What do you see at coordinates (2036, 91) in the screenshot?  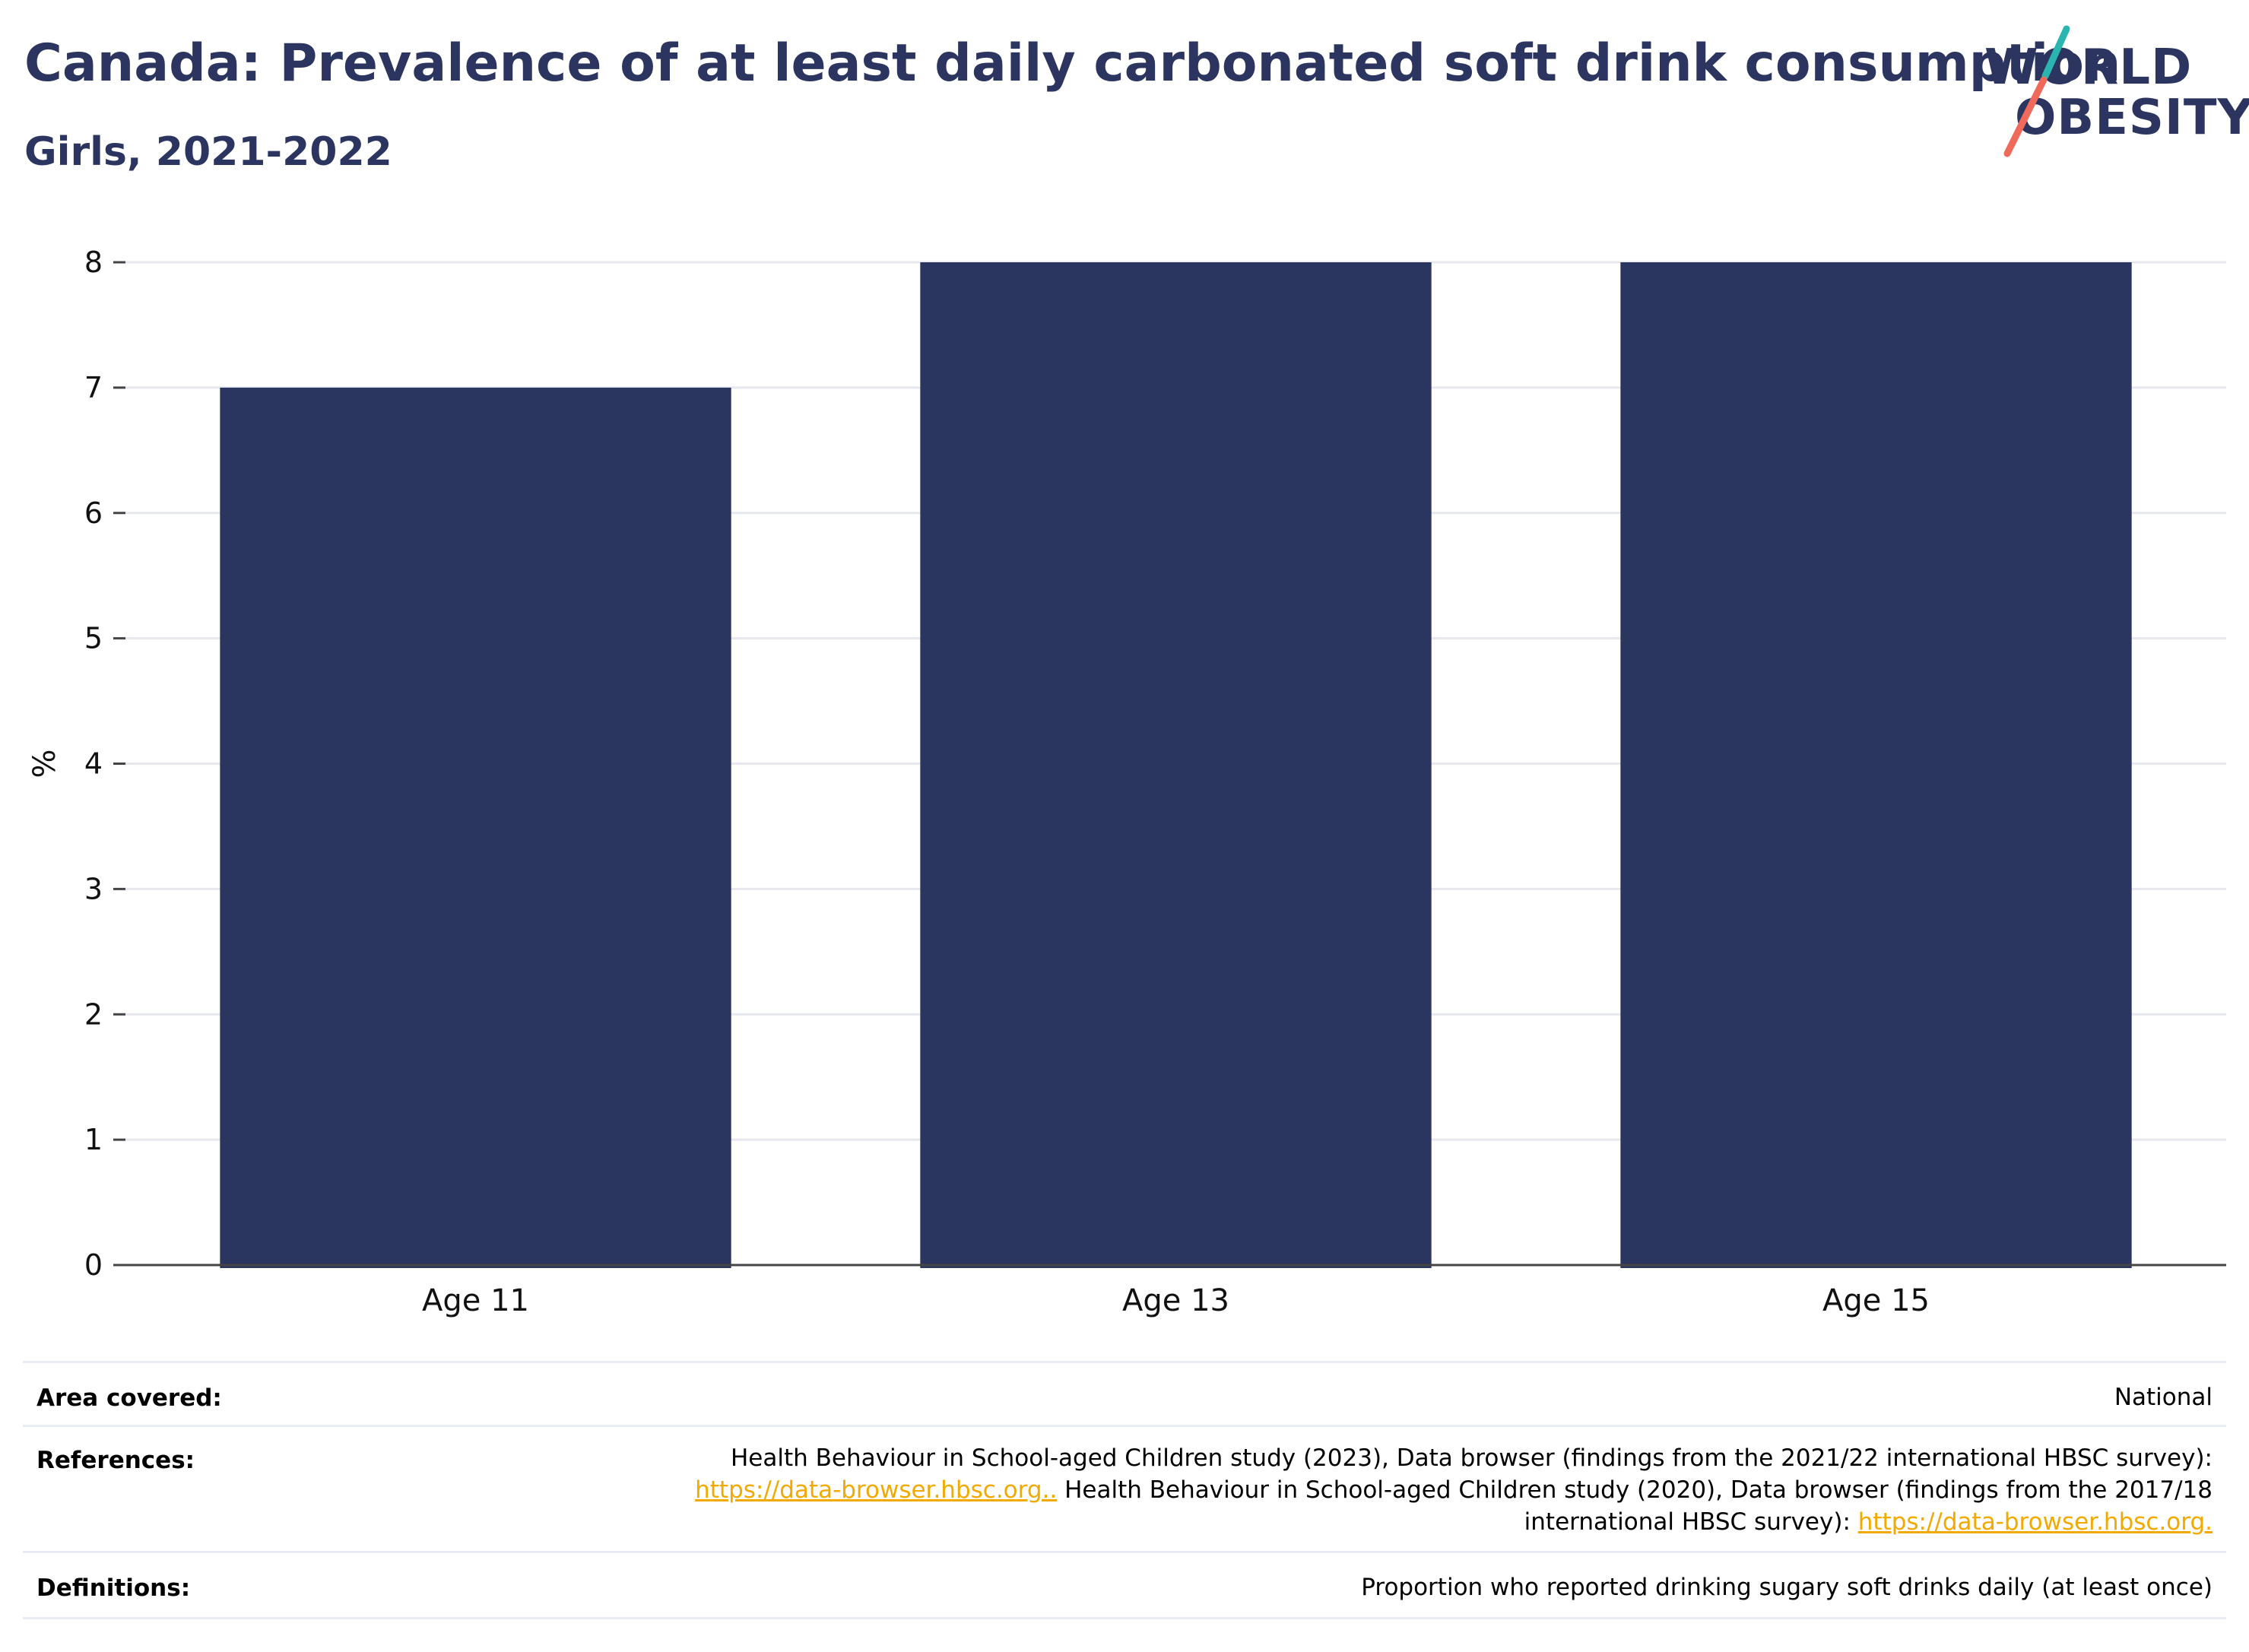 I see `logo-slash-icon` at bounding box center [2036, 91].